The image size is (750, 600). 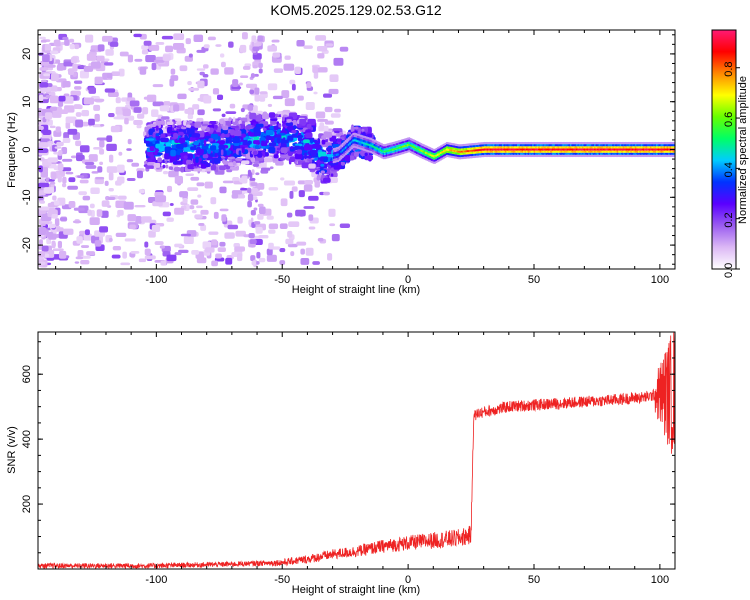 I want to click on colorbar-tick-label: 0.8, so click(x=729, y=68).